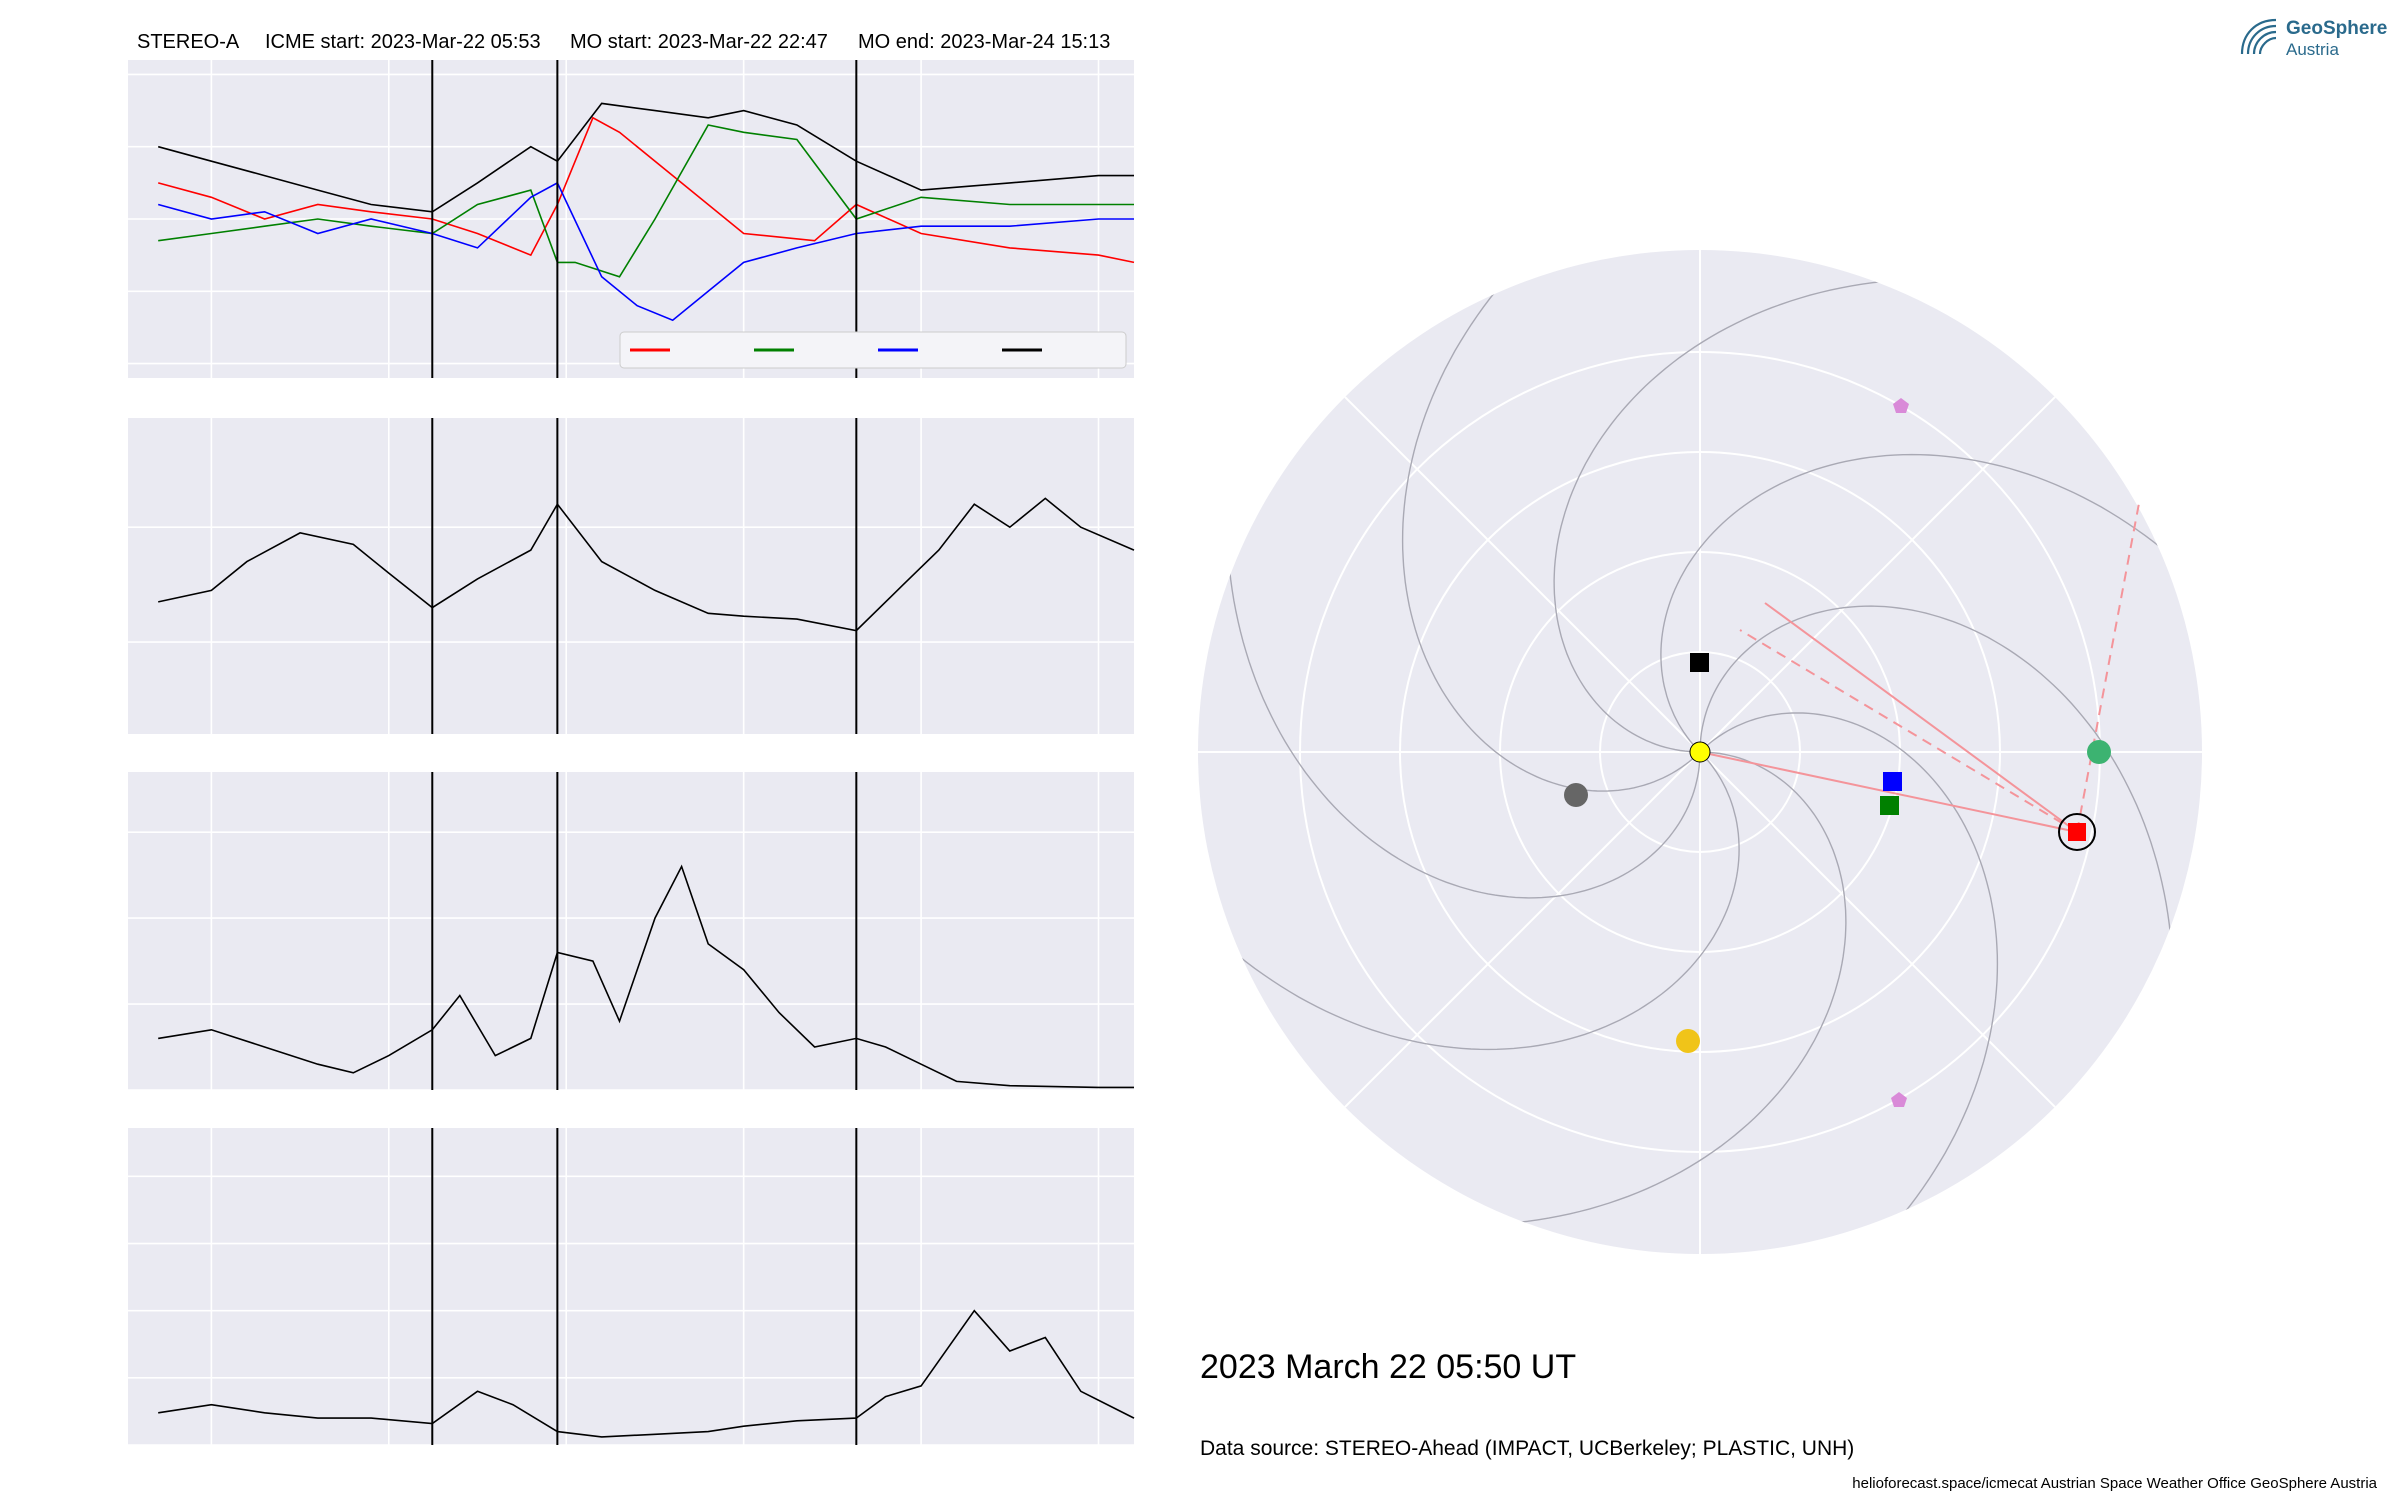  I want to click on mercury-marker, so click(1576, 795).